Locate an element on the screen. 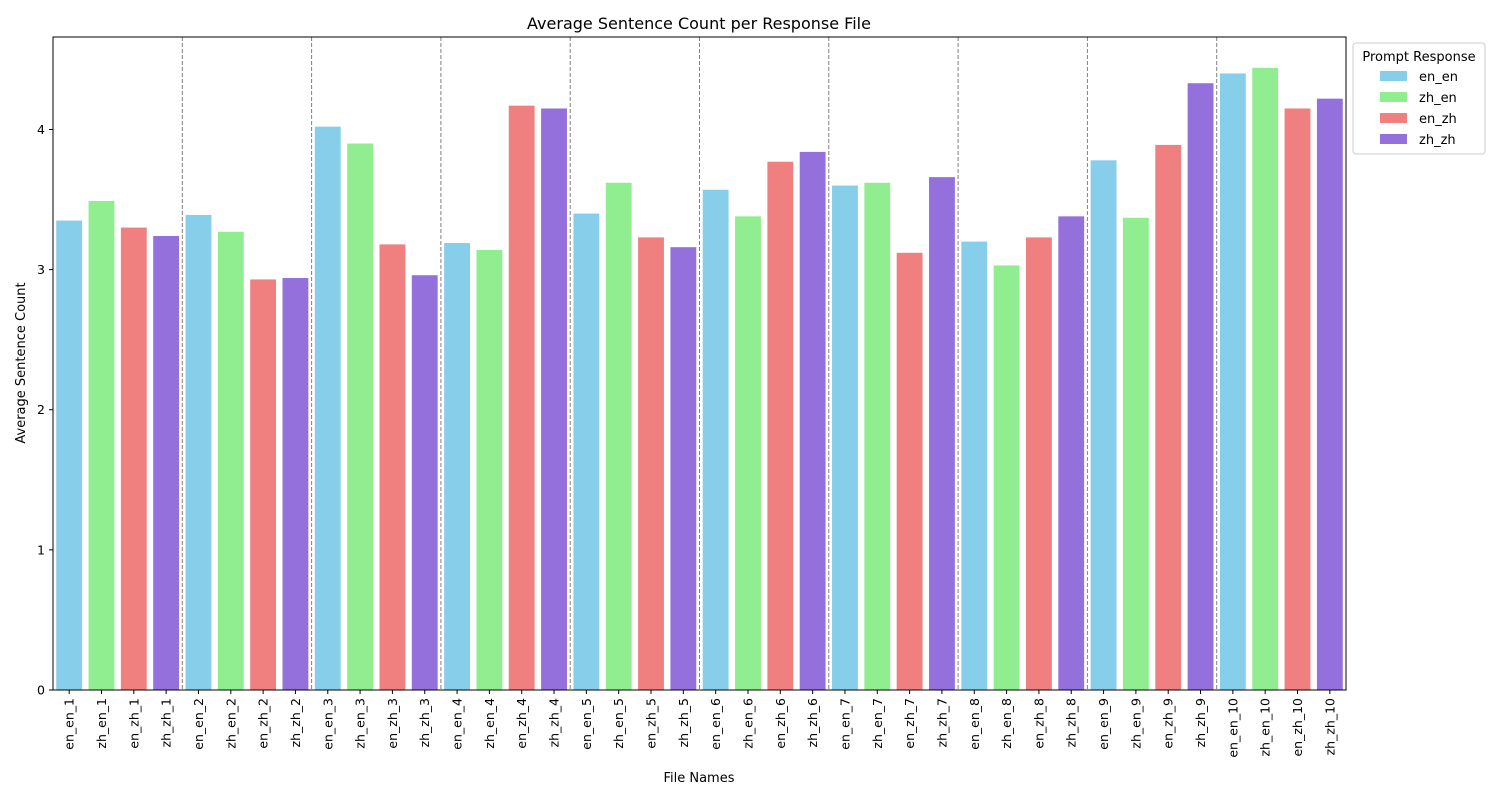 This screenshot has height=800, width=1500. x-tick-label: zh_zh_4 is located at coordinates (554, 722).